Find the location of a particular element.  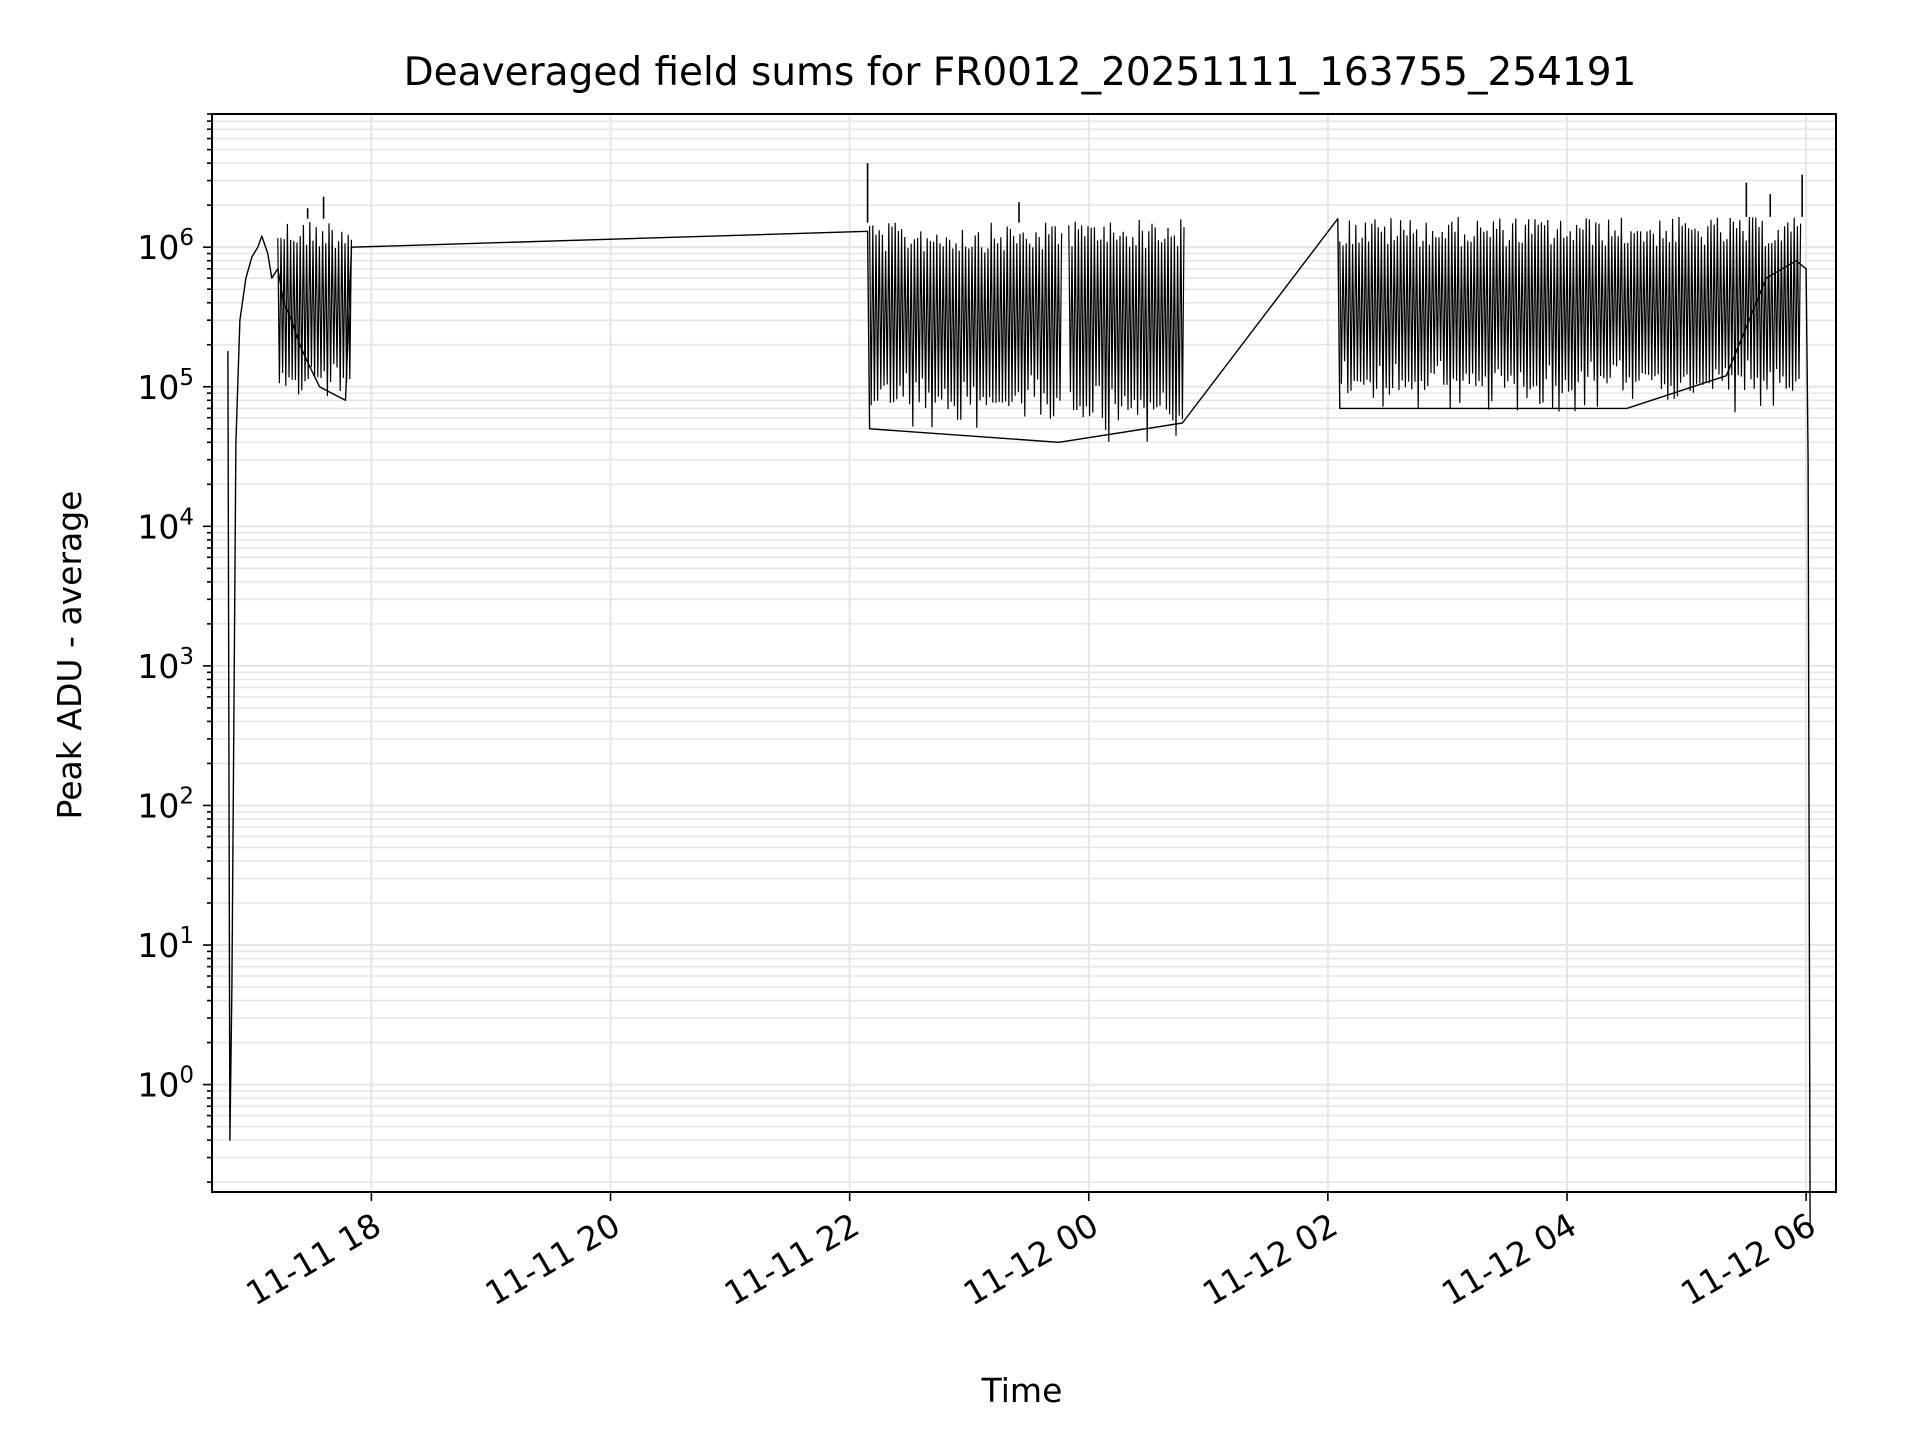

y-tick-label: 10² is located at coordinates (165, 804).